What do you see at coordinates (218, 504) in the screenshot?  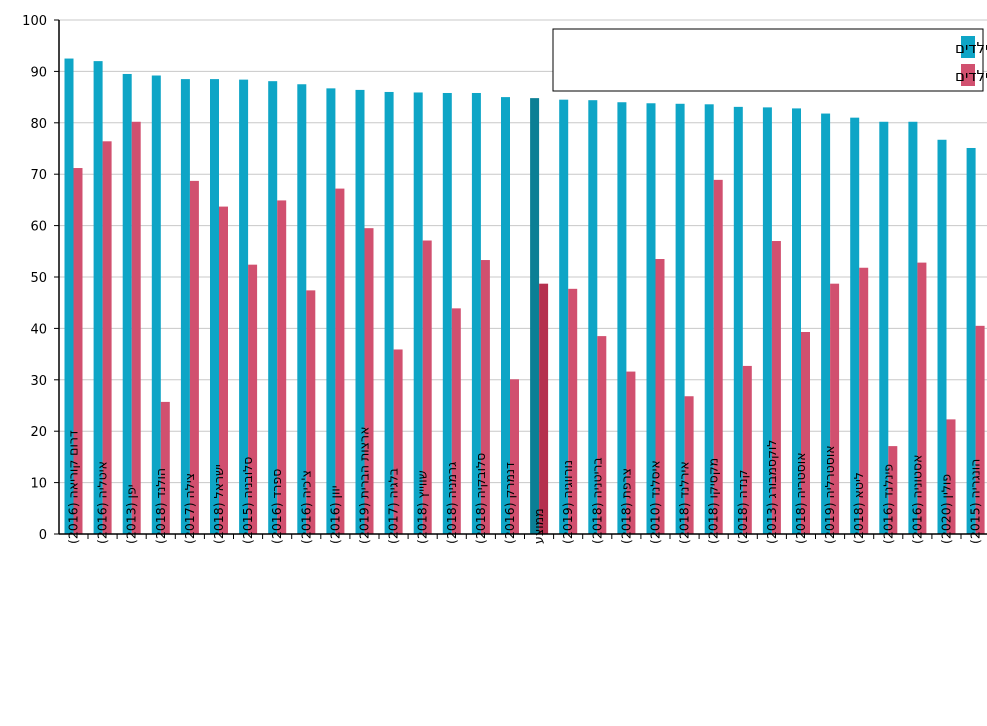 I see `category-label: ישראל (2018)` at bounding box center [218, 504].